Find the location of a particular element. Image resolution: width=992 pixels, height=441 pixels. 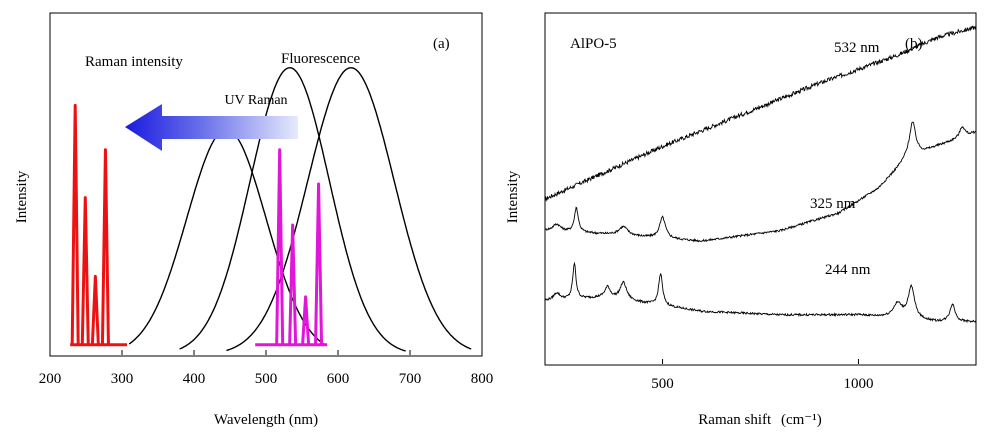

series-label-532: 532 nm is located at coordinates (857, 48).